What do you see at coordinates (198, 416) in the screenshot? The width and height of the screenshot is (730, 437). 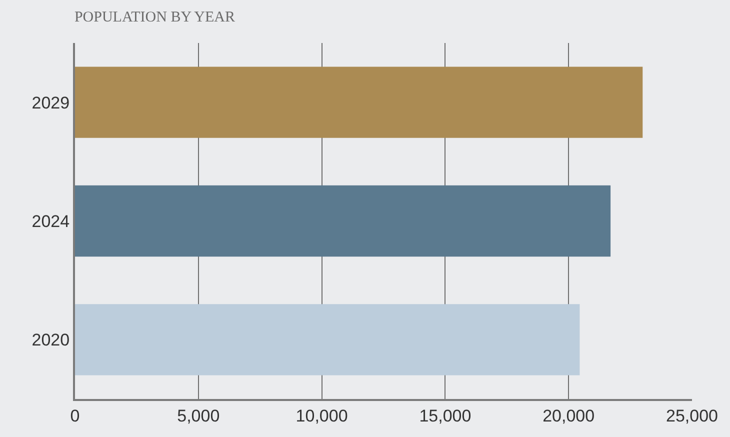 I see `x-tick-label: 5,000` at bounding box center [198, 416].